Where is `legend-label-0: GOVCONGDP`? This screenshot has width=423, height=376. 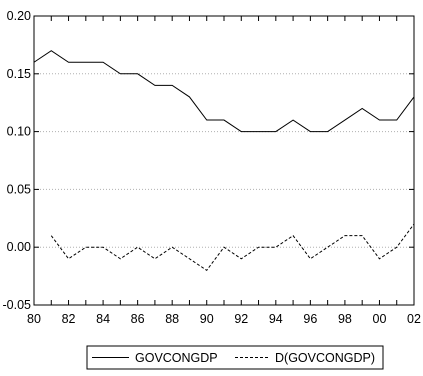
legend-label-0: GOVCONGDP is located at coordinates (176, 358).